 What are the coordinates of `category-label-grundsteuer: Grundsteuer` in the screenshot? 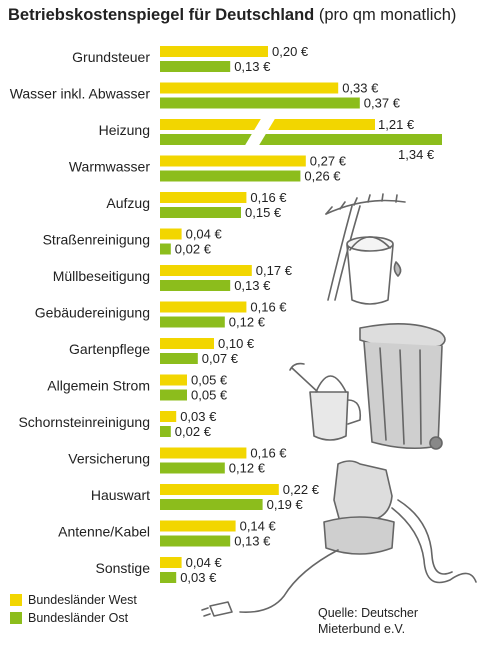 It's located at (111, 57).